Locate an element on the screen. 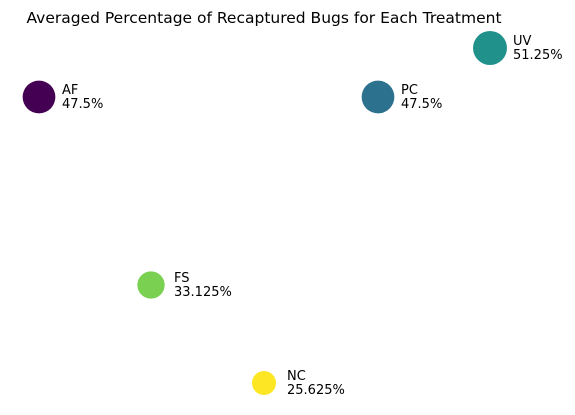 This screenshot has width=575, height=415. bubble-value-af: 47.5% is located at coordinates (82, 104).